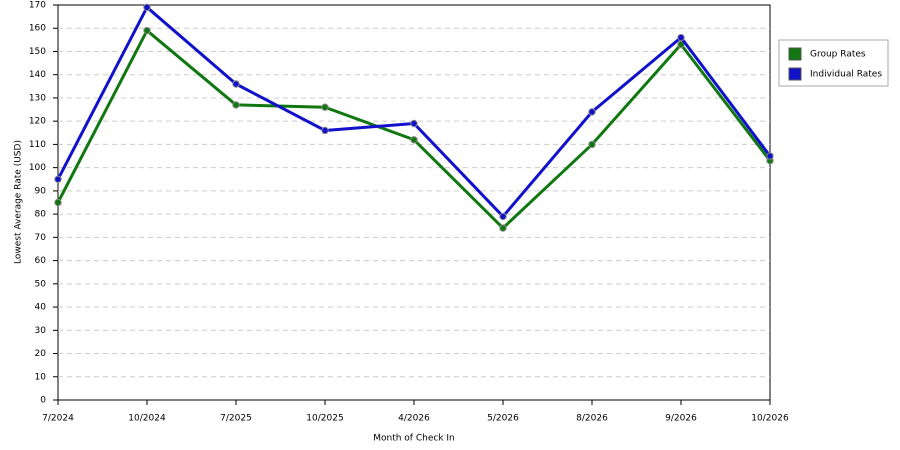  I want to click on y-tick-label: 130, so click(37, 98).